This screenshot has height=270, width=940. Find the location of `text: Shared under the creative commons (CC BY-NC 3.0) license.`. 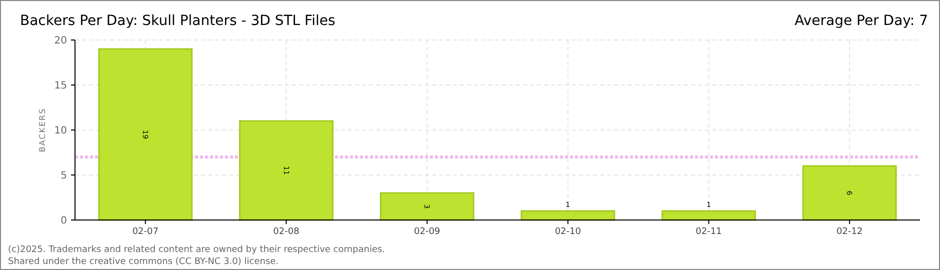

text: Shared under the creative commons (CC BY-NC 3.0) license. is located at coordinates (143, 262).